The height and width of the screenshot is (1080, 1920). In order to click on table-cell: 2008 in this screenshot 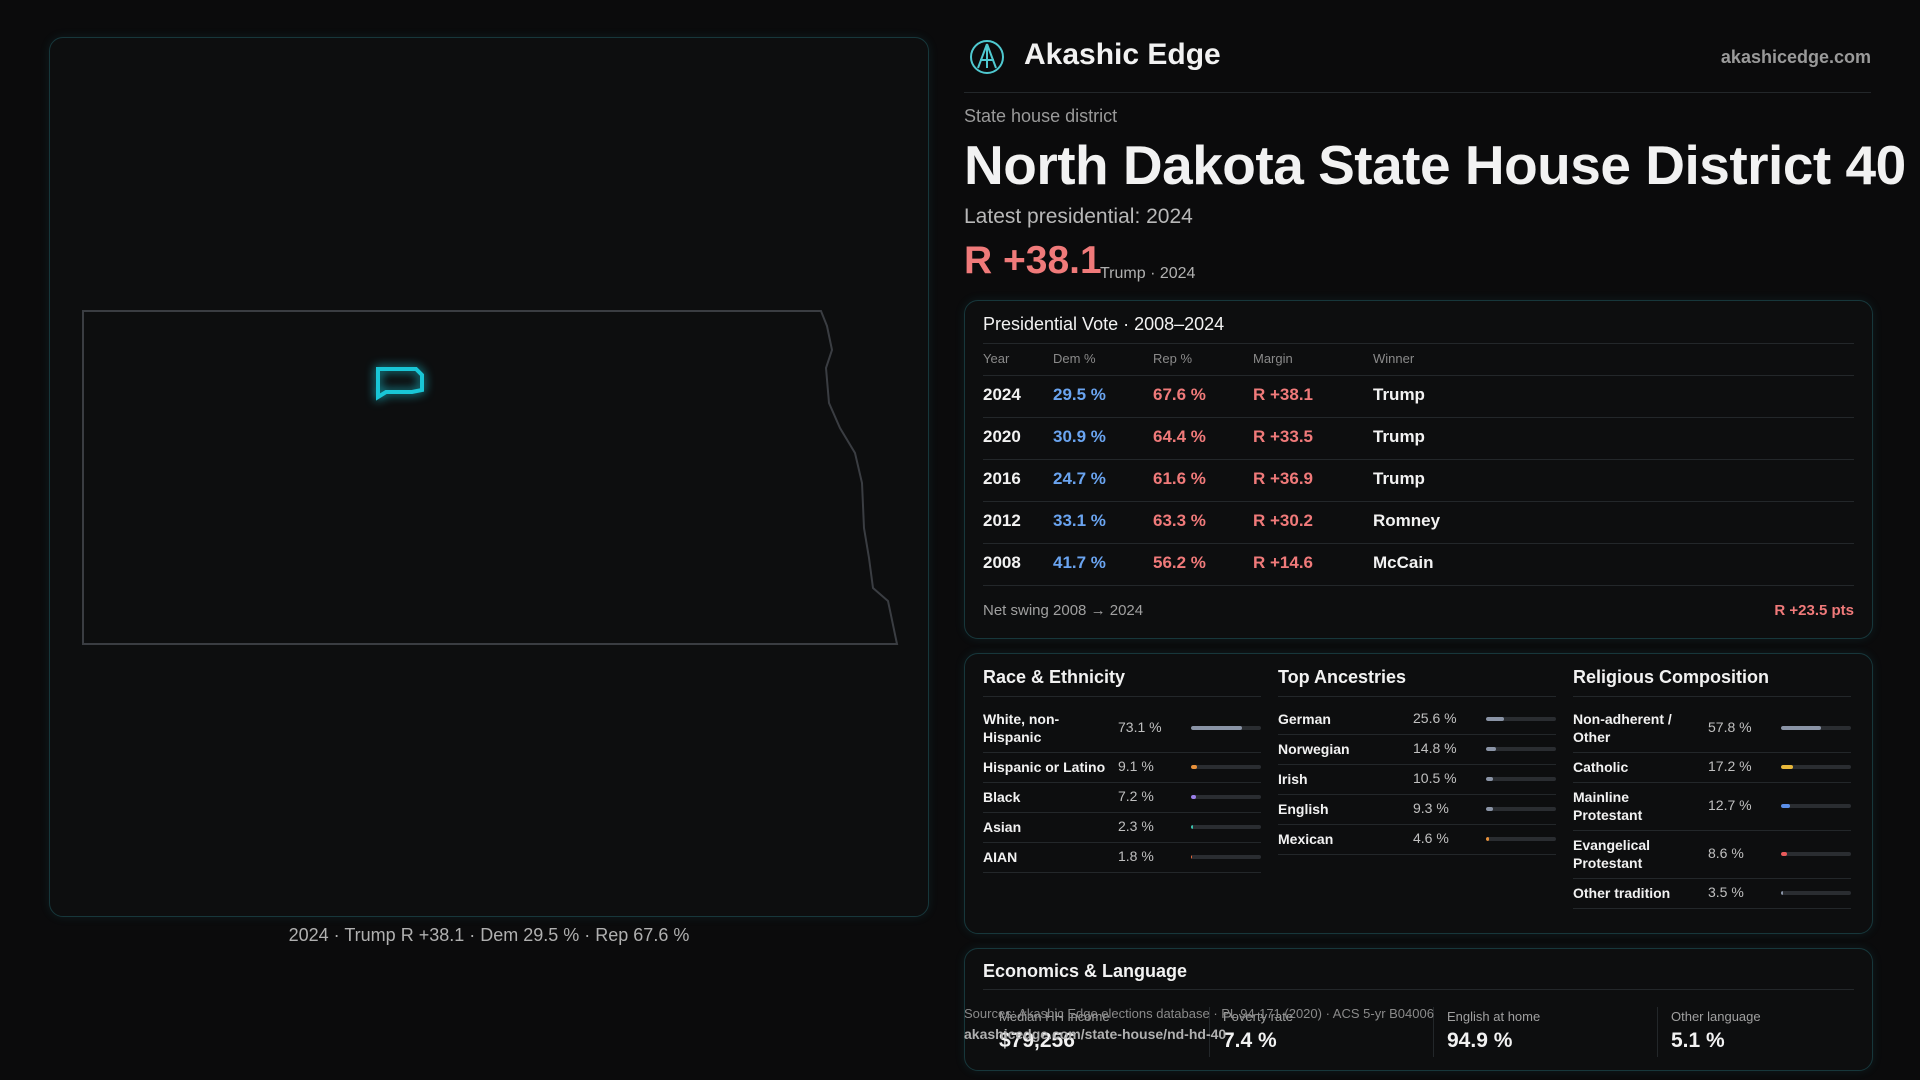, I will do `click(1002, 562)`.